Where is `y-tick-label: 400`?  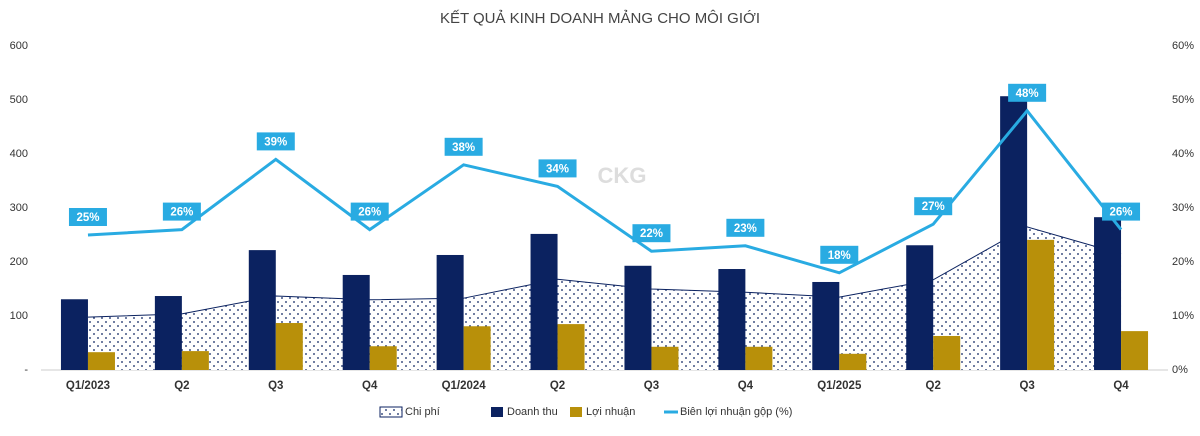 y-tick-label: 400 is located at coordinates (19, 154).